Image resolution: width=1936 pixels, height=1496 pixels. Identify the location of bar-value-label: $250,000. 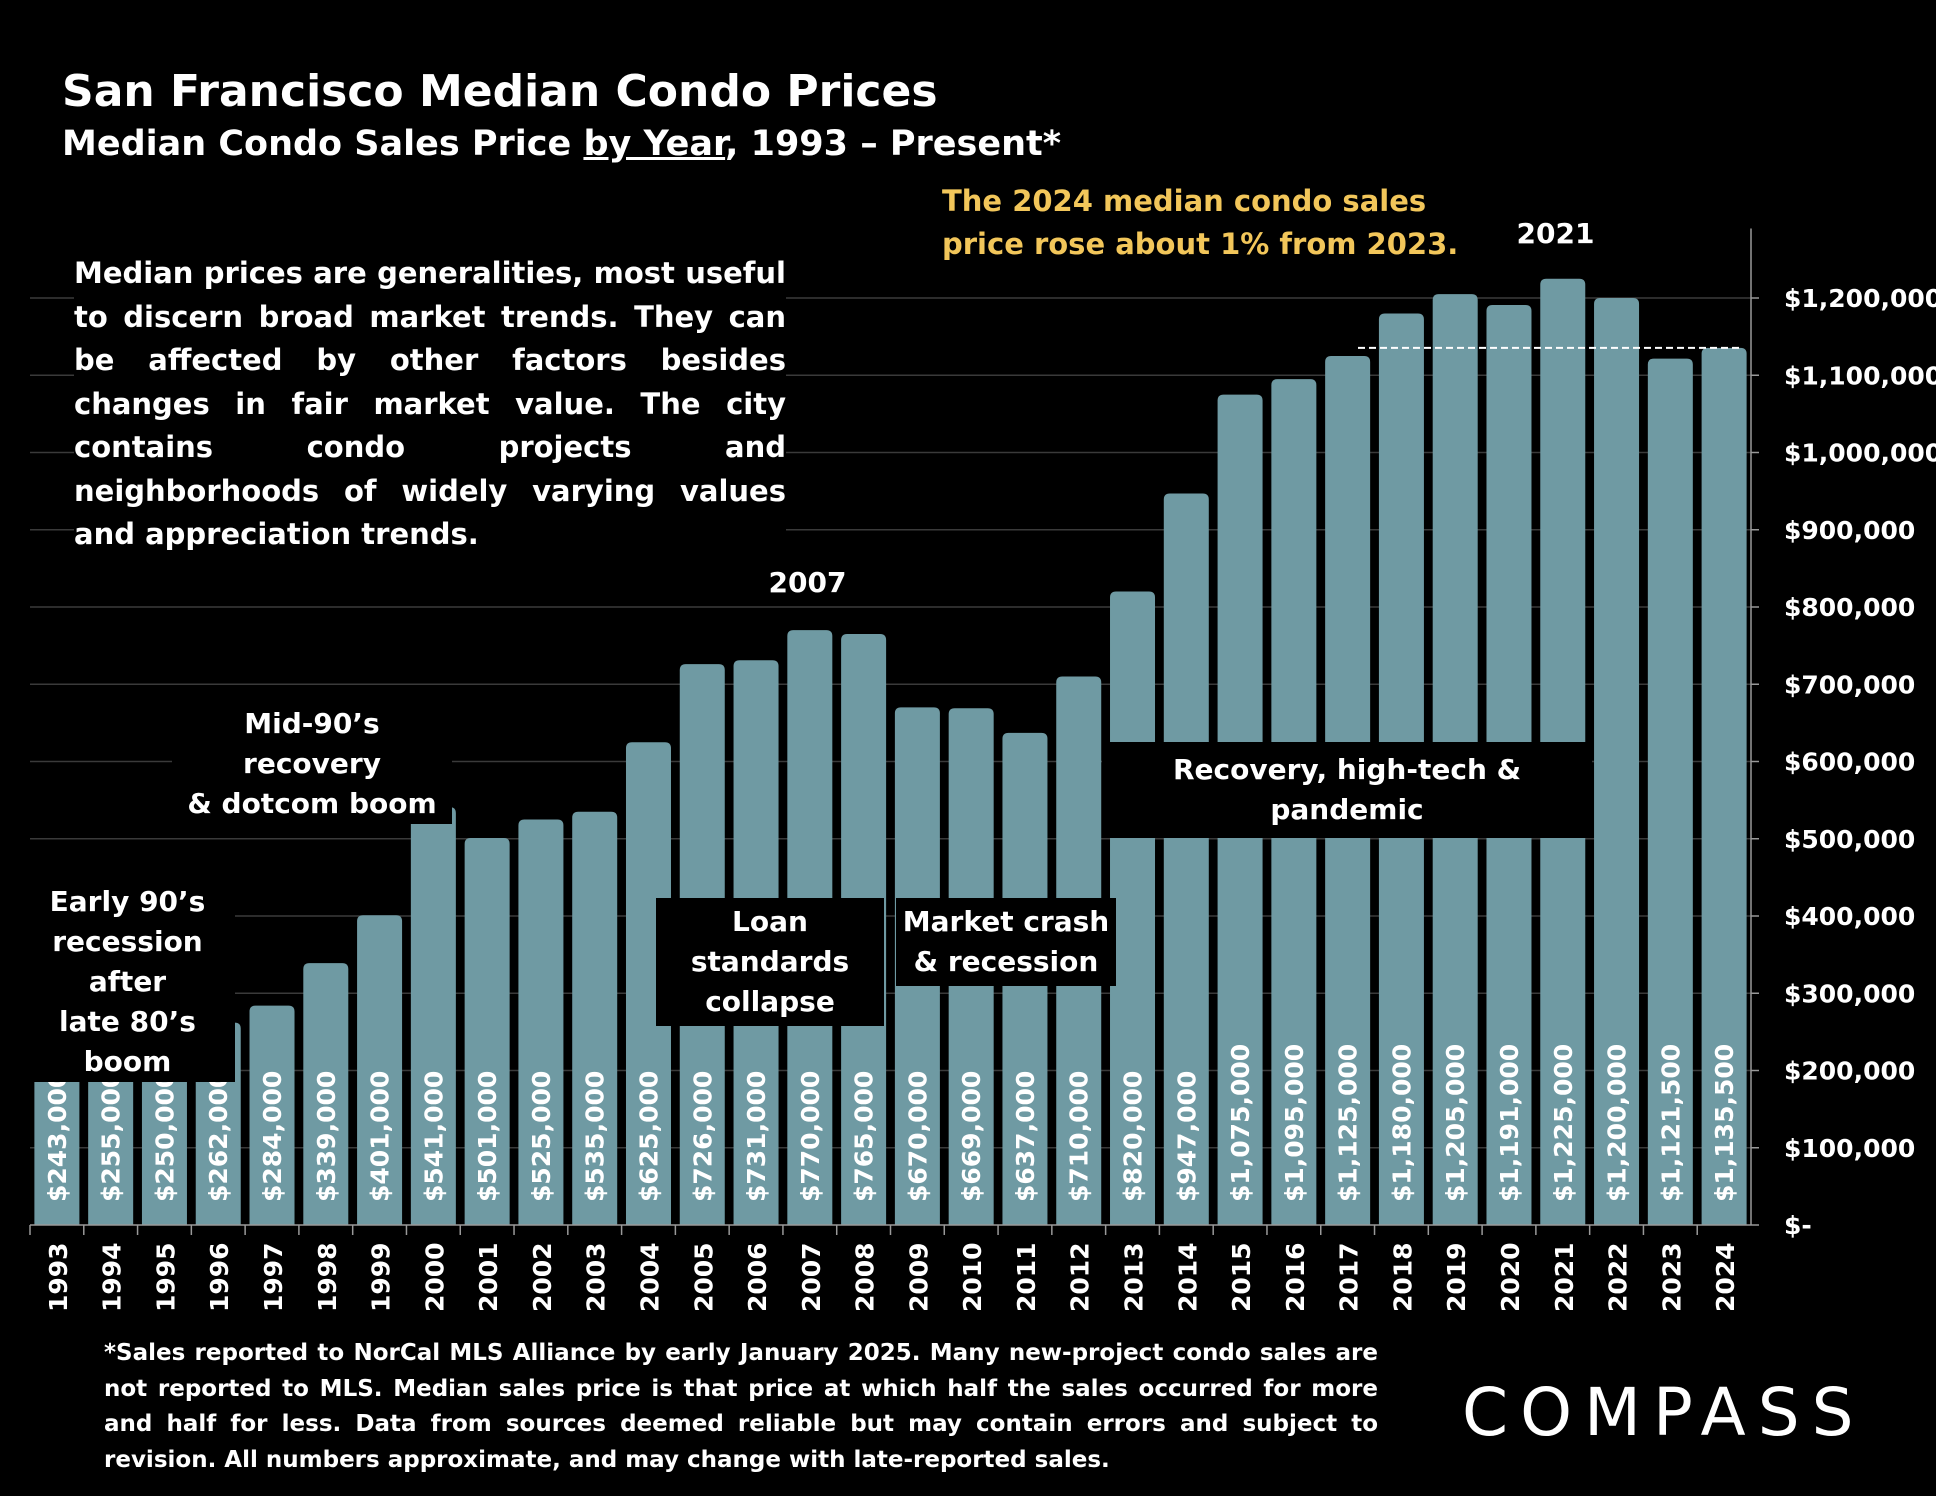
(164, 1136).